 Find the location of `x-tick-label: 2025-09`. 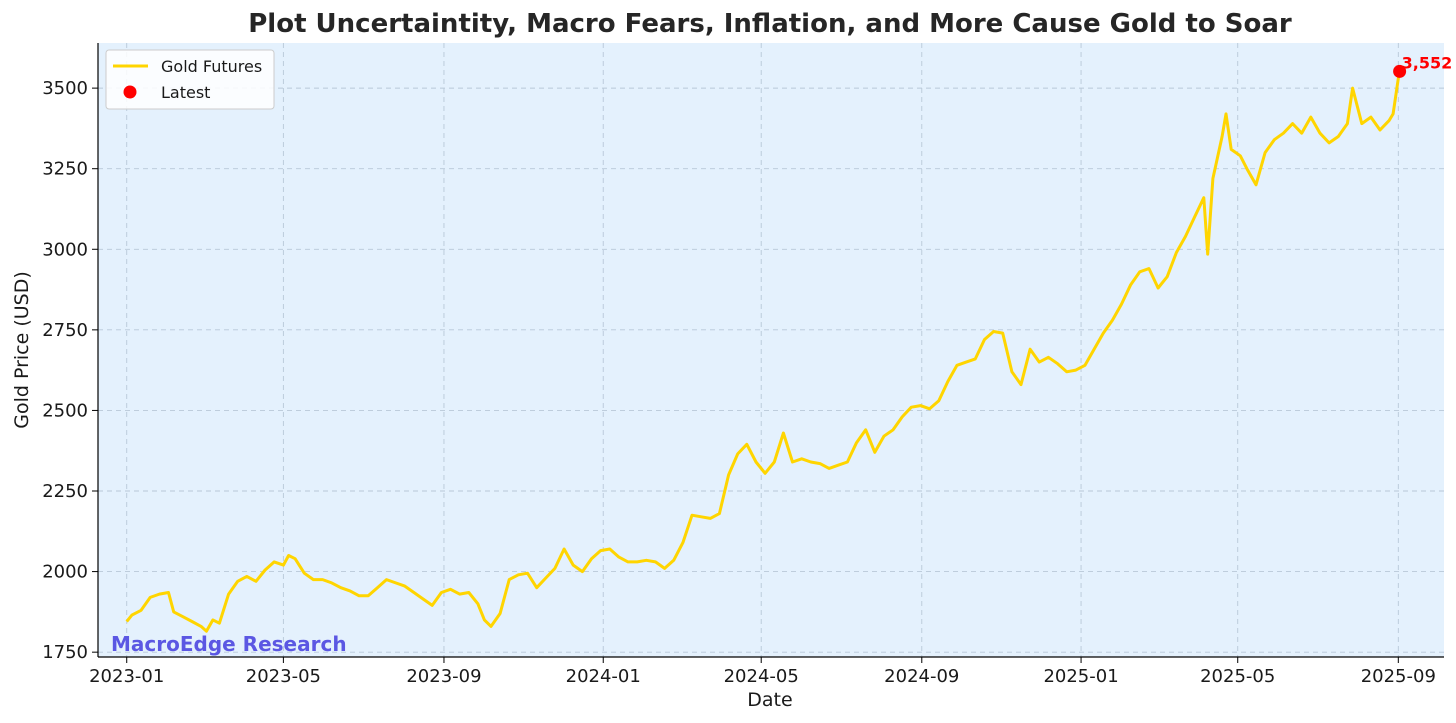

x-tick-label: 2025-09 is located at coordinates (1398, 676).